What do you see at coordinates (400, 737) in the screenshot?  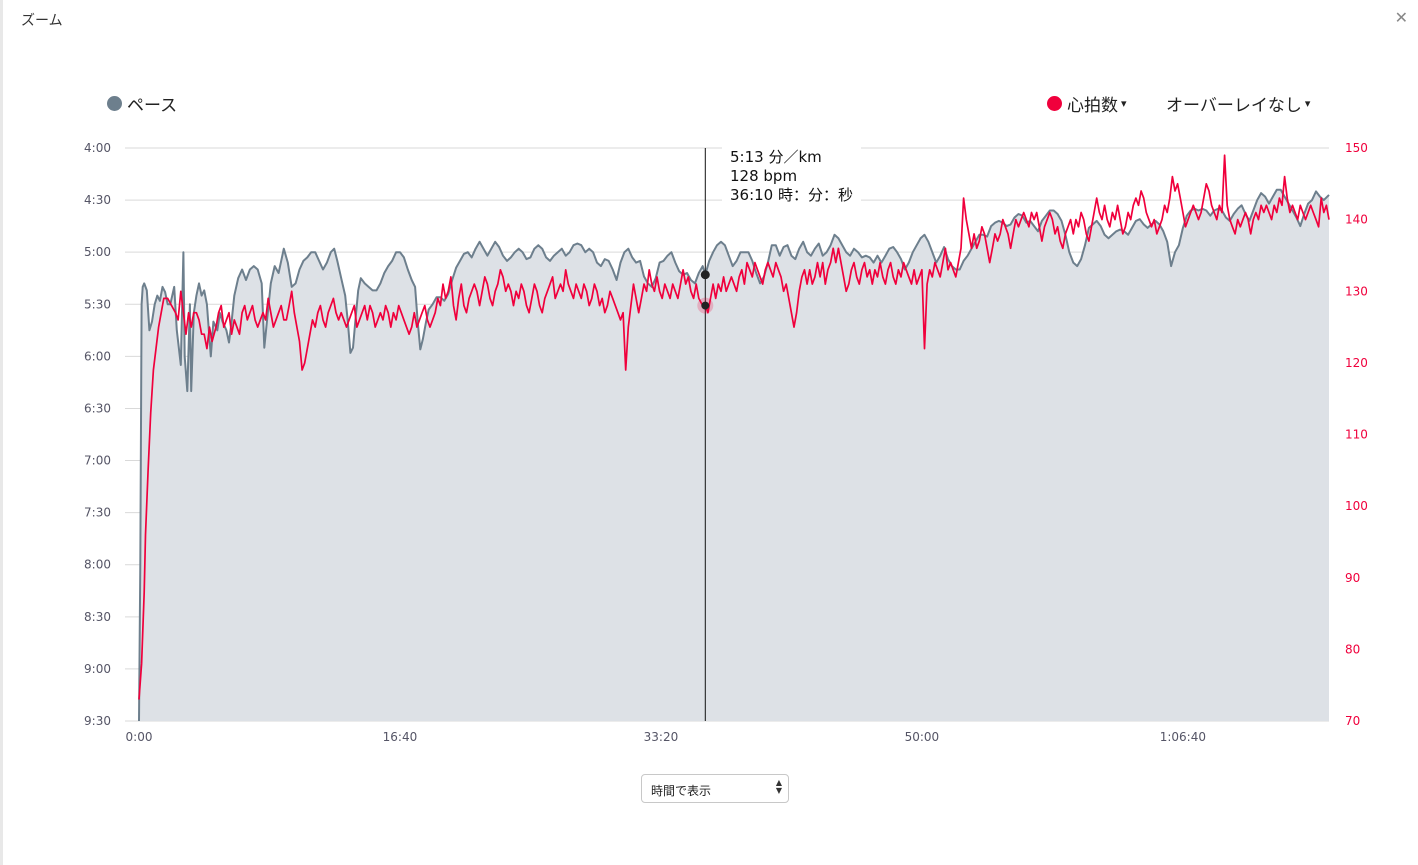 I see `x-tick-label: 16:40` at bounding box center [400, 737].